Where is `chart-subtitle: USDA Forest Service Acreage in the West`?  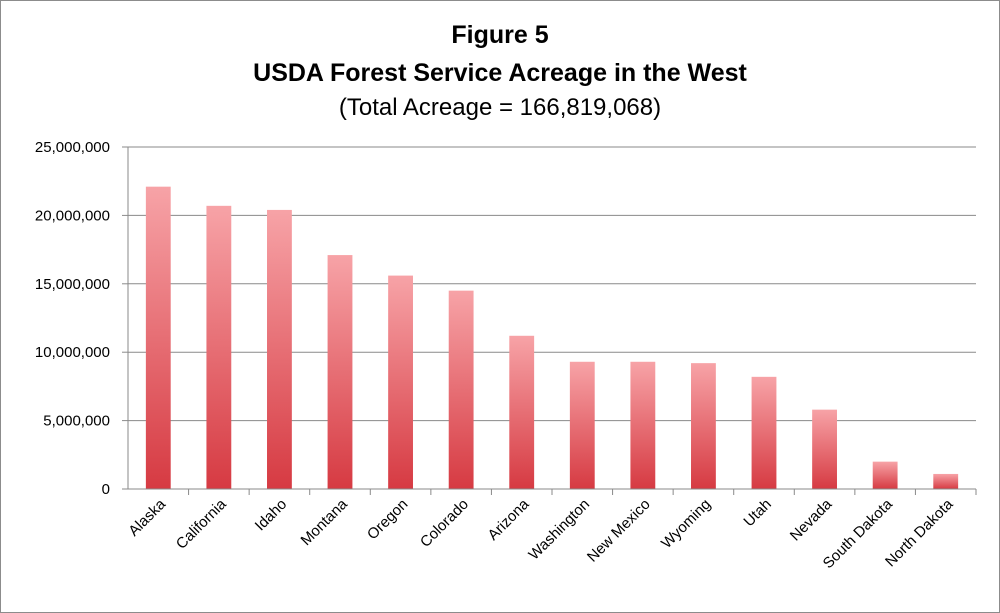
chart-subtitle: USDA Forest Service Acreage in the West is located at coordinates (500, 73).